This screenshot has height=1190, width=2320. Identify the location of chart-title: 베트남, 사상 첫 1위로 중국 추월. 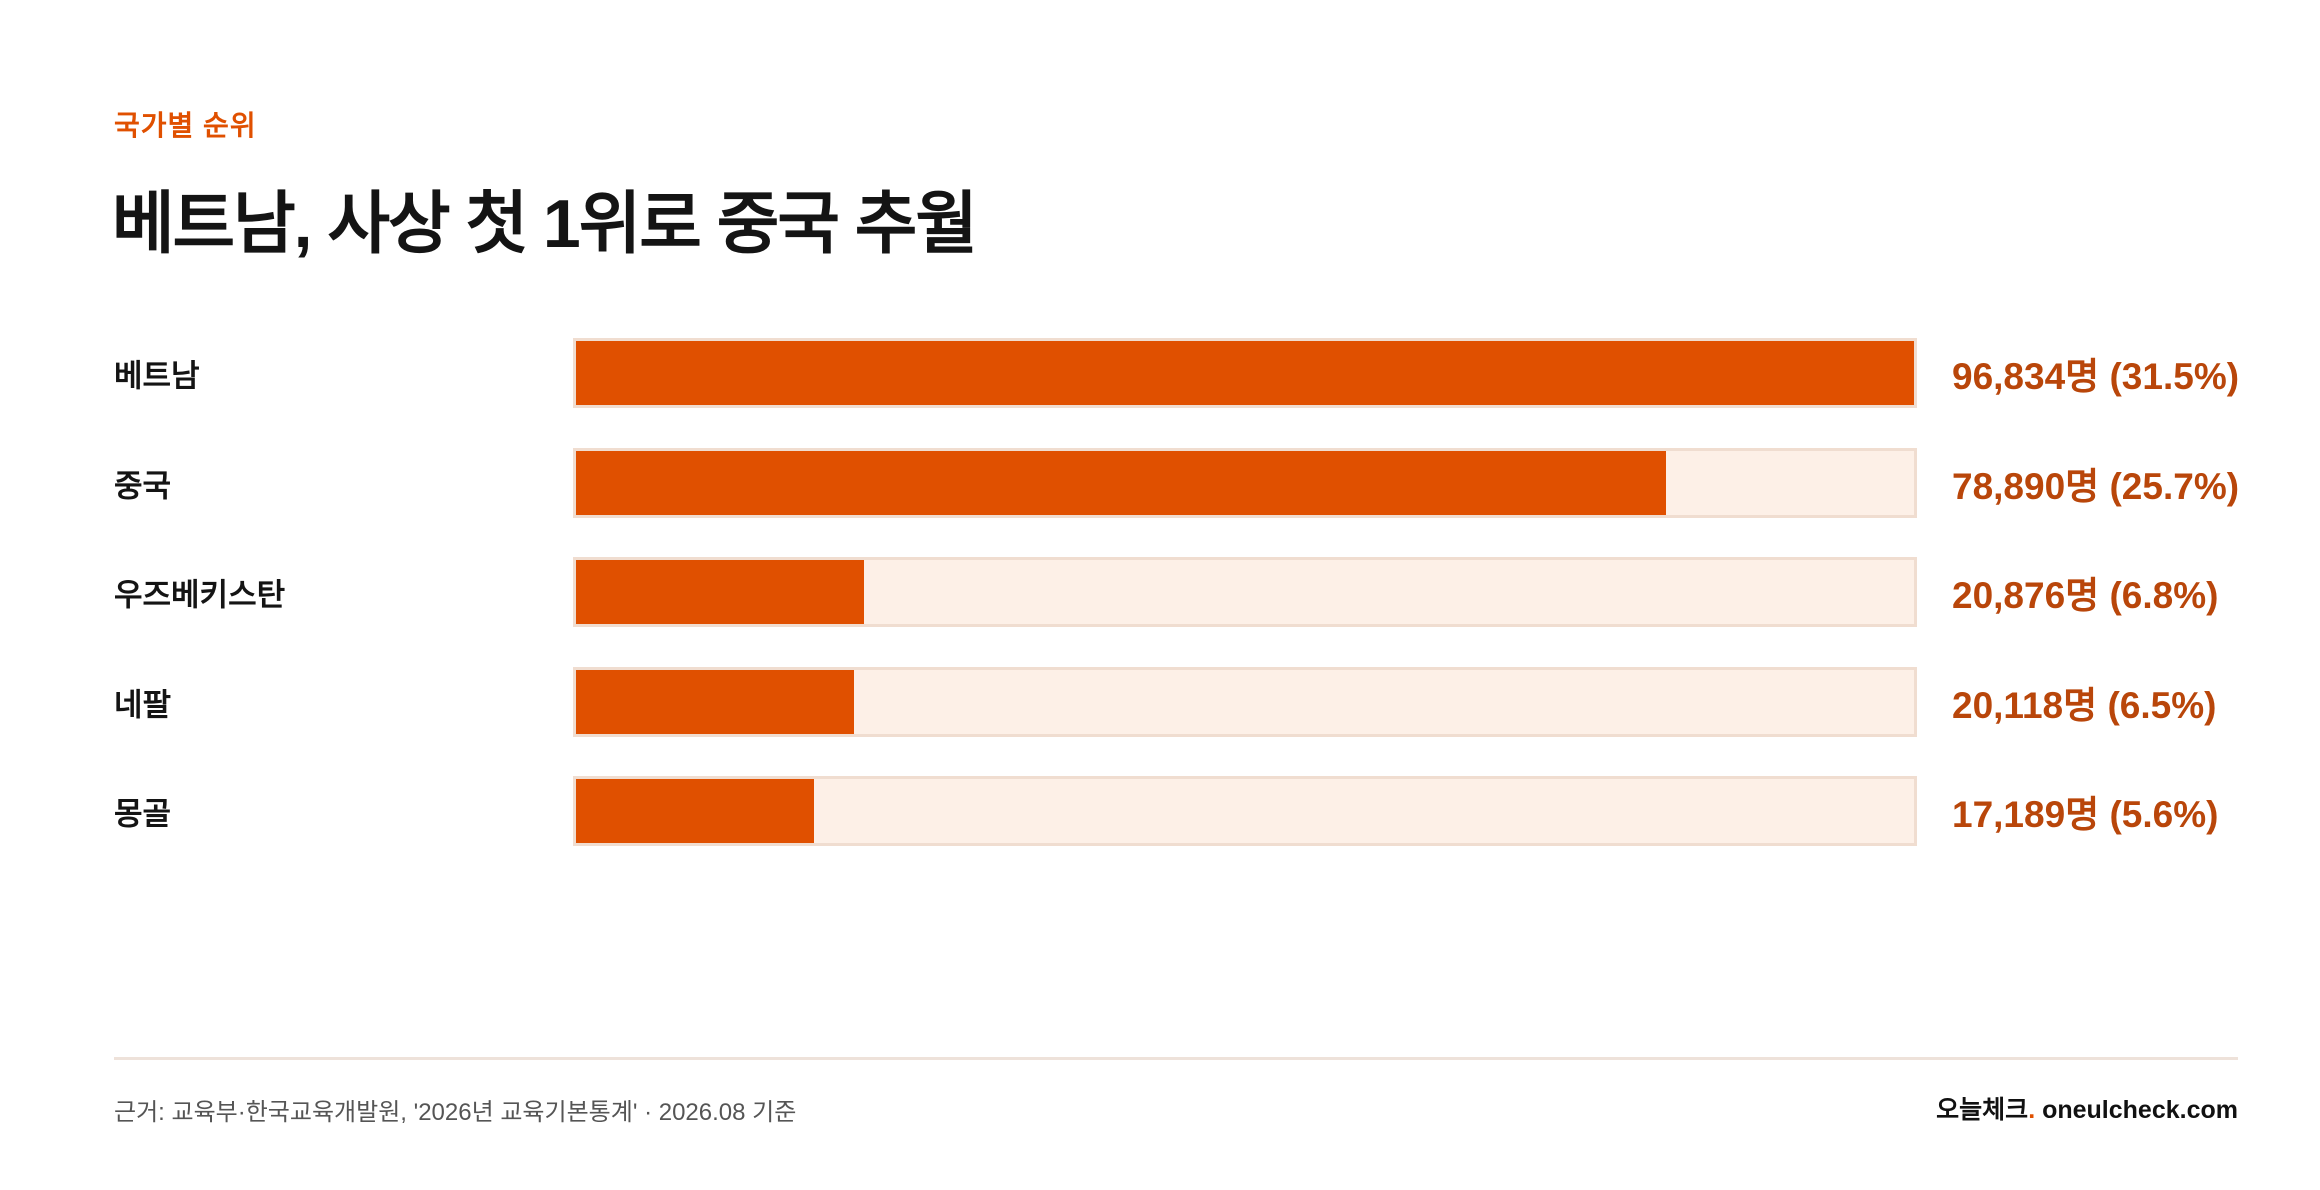
(545, 224).